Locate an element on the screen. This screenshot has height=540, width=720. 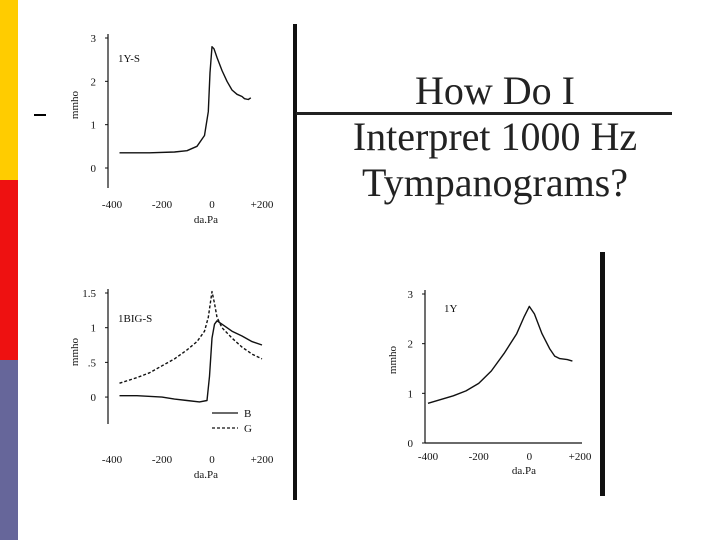
title-line-2: Interpret 1000 Hz is located at coordinates (495, 136).